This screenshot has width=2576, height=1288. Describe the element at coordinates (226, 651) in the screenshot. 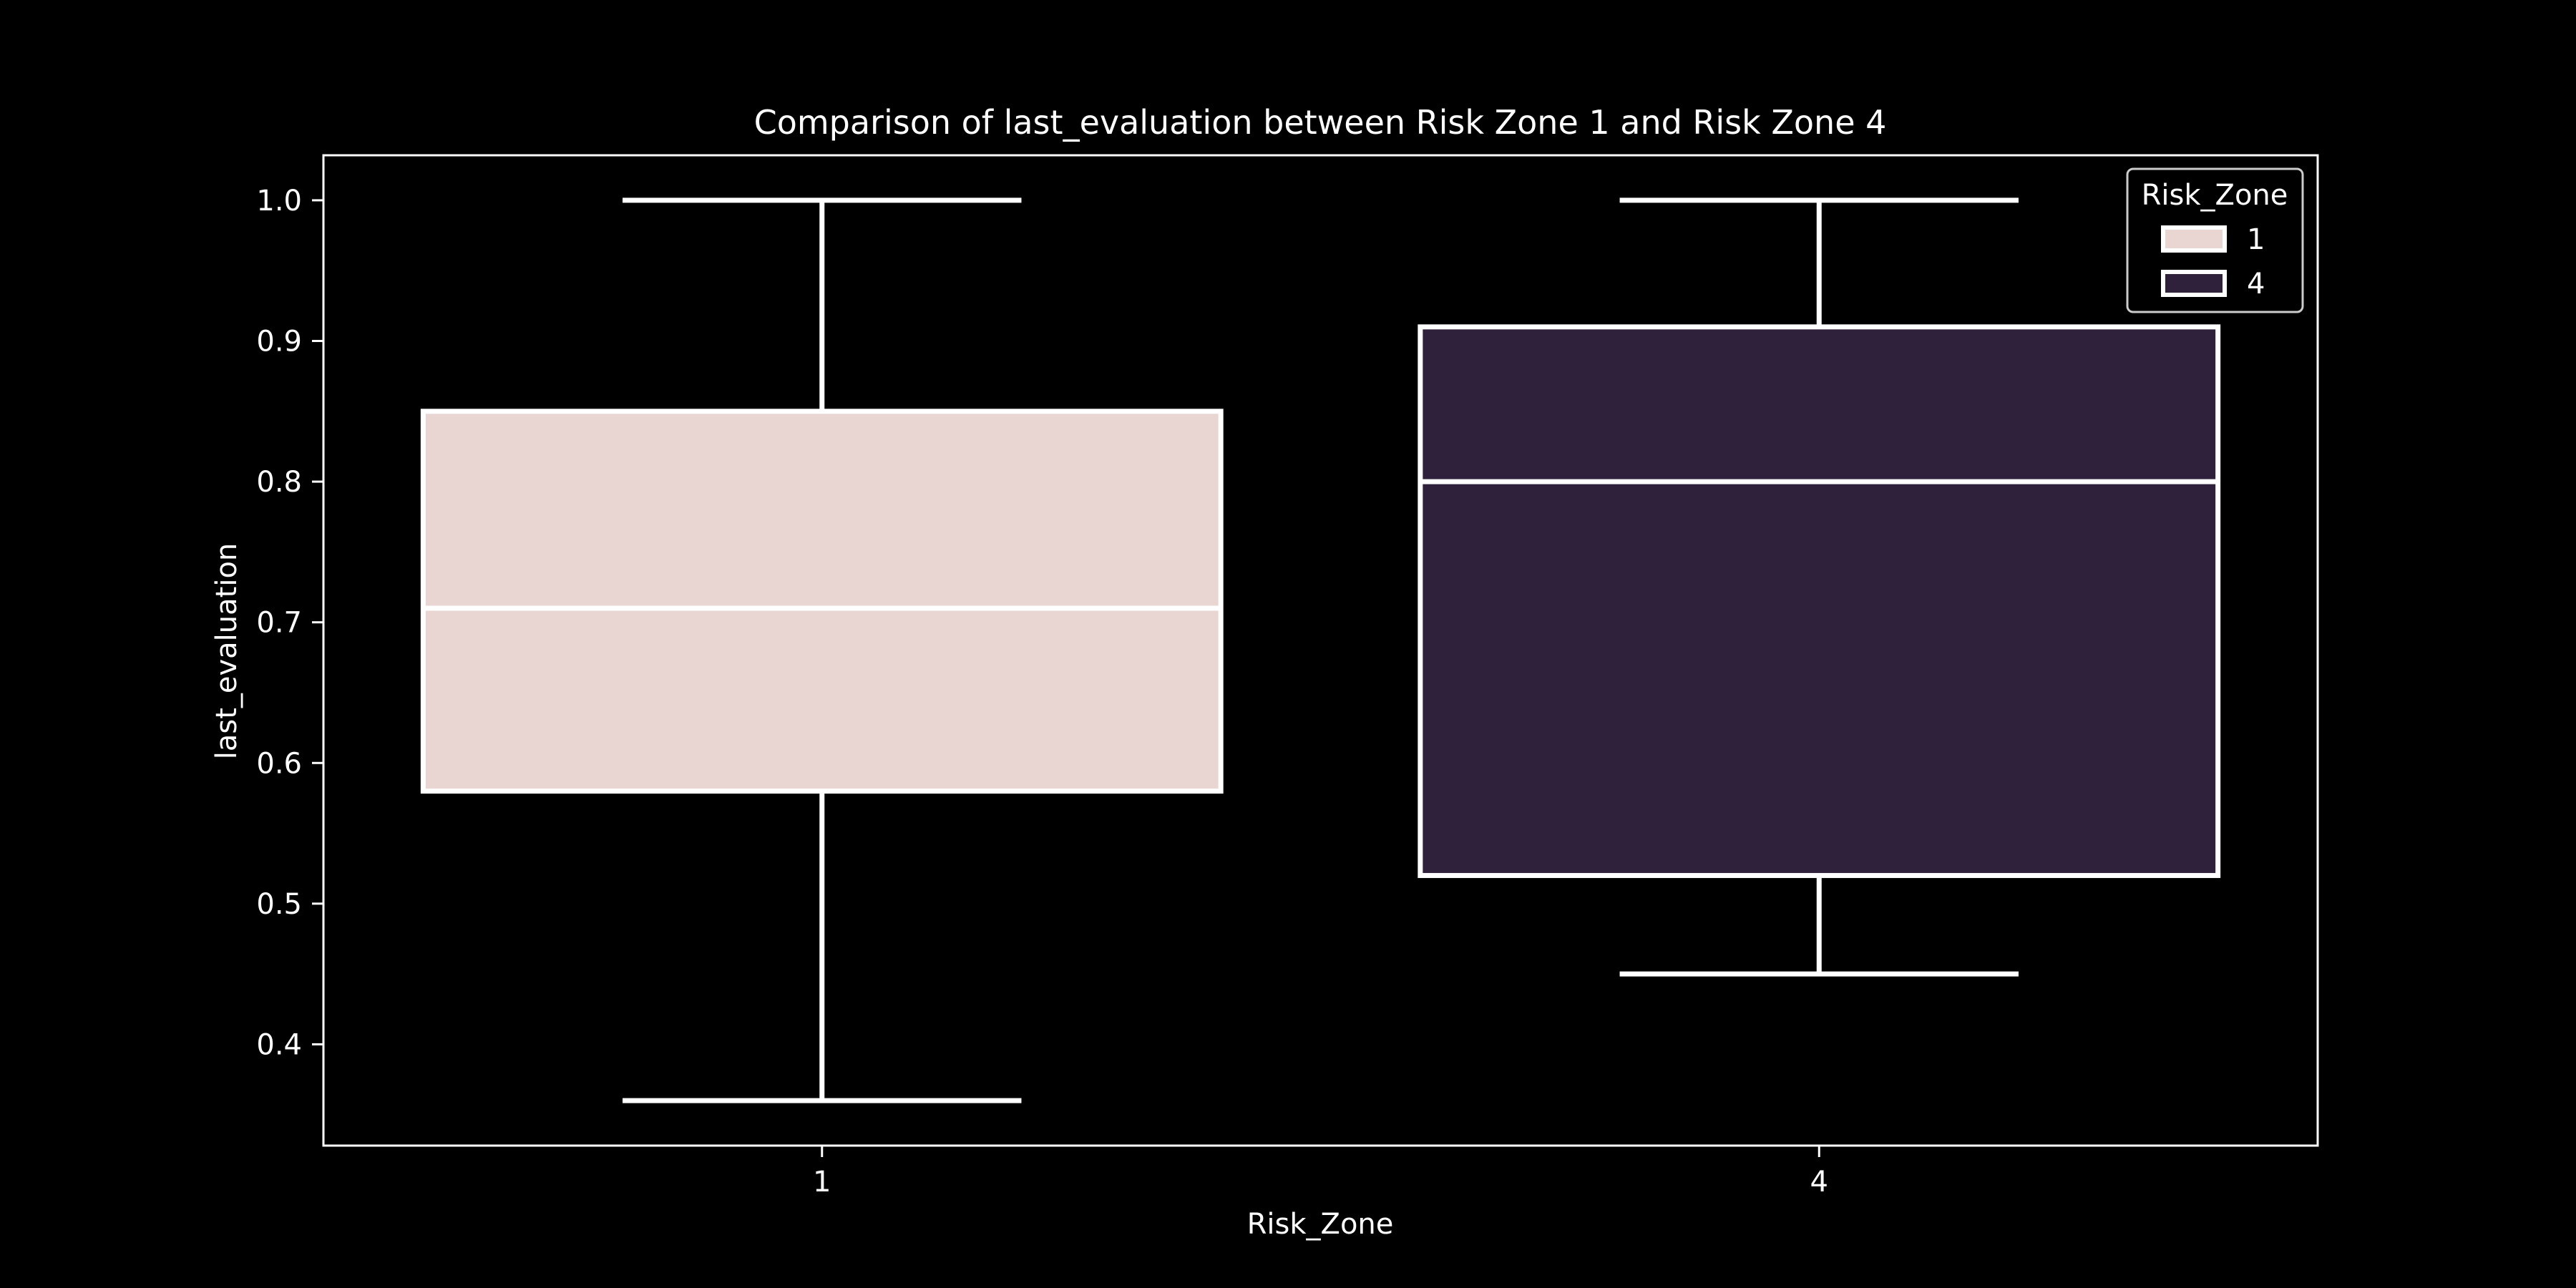

I see `y-axis-label: last_evaluation` at that location.